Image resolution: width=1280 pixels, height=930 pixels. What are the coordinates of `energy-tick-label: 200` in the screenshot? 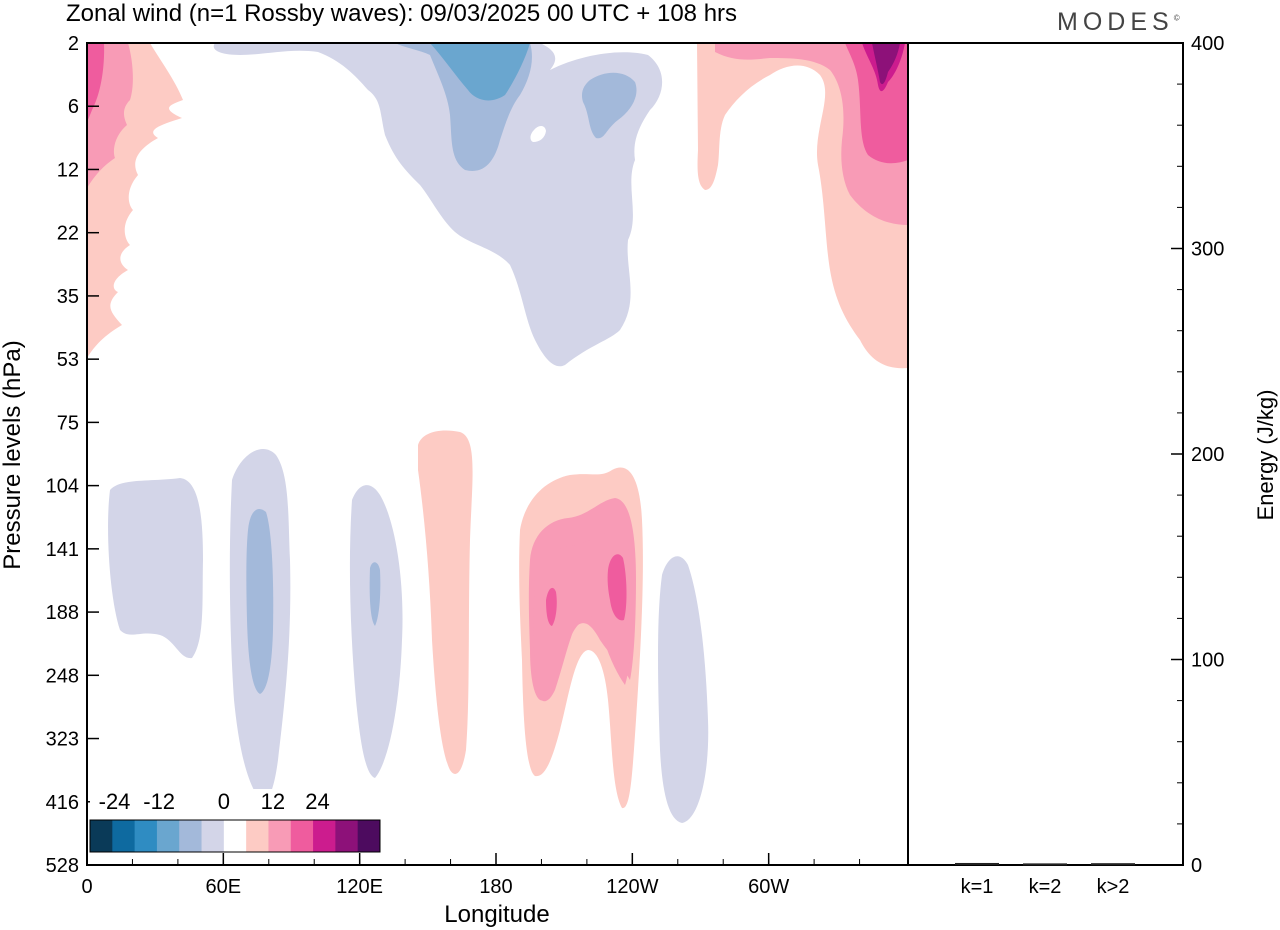 It's located at (1207, 455).